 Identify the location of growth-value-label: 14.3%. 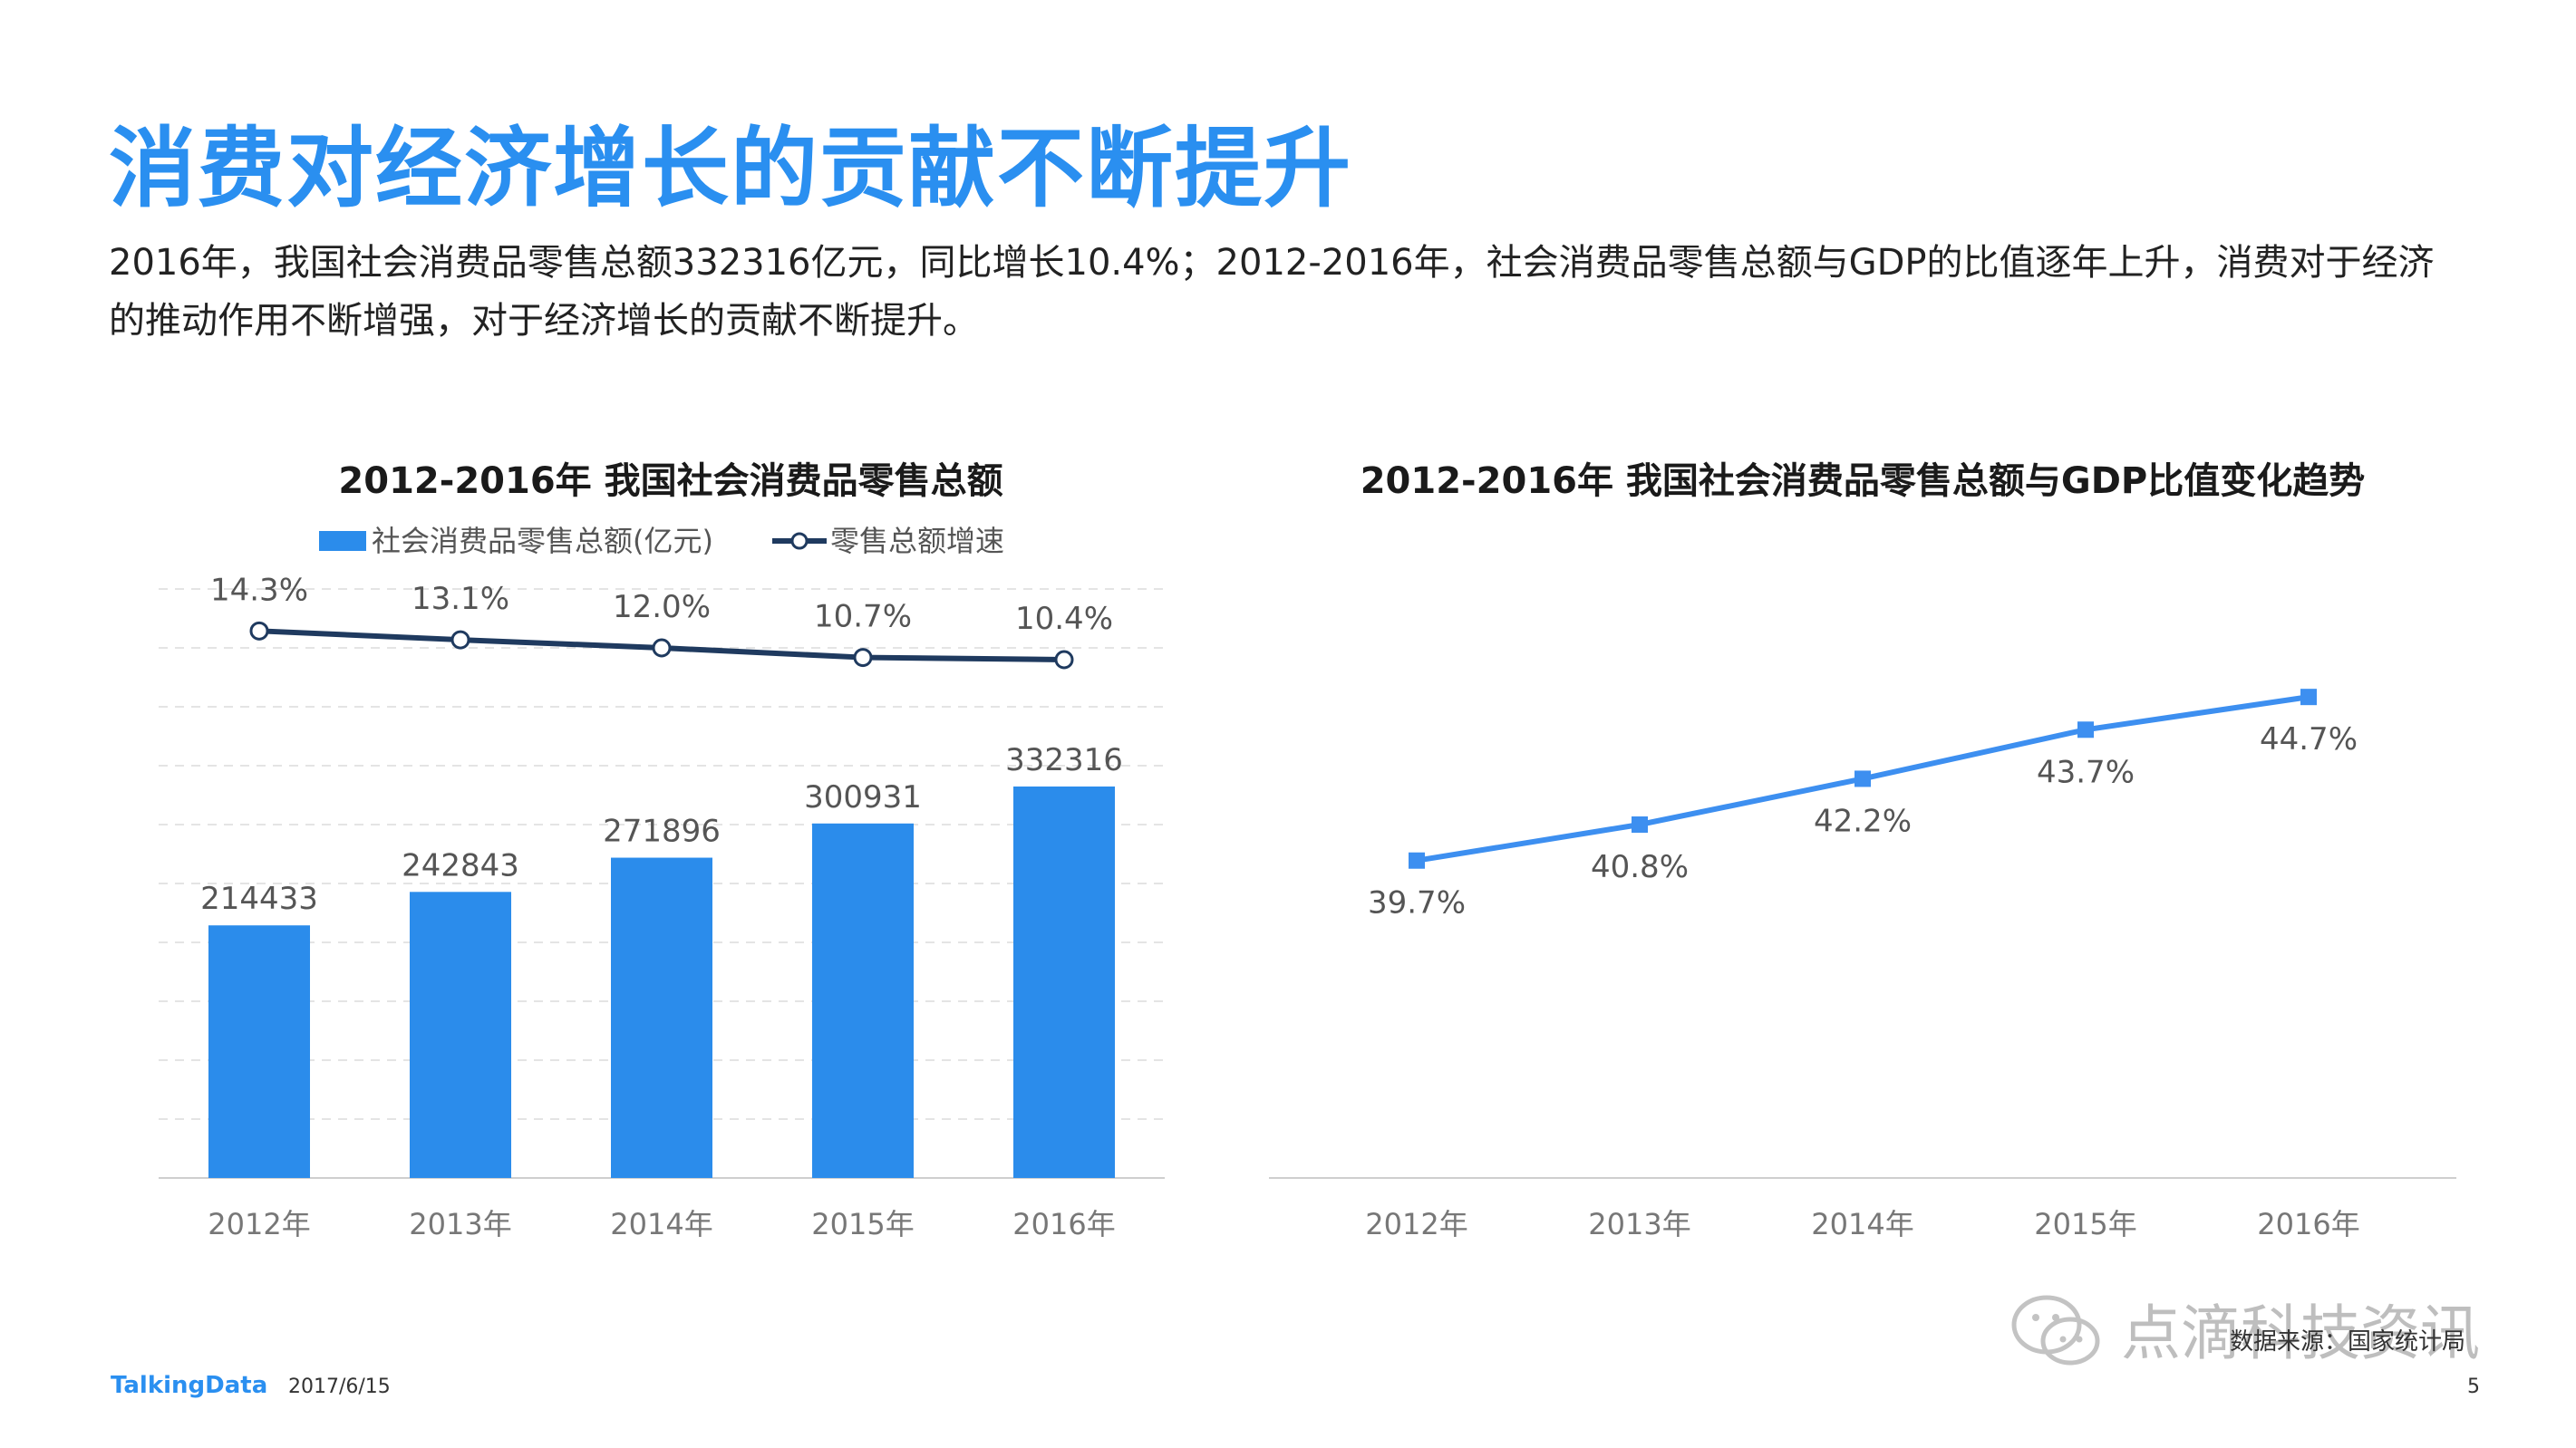
(259, 590).